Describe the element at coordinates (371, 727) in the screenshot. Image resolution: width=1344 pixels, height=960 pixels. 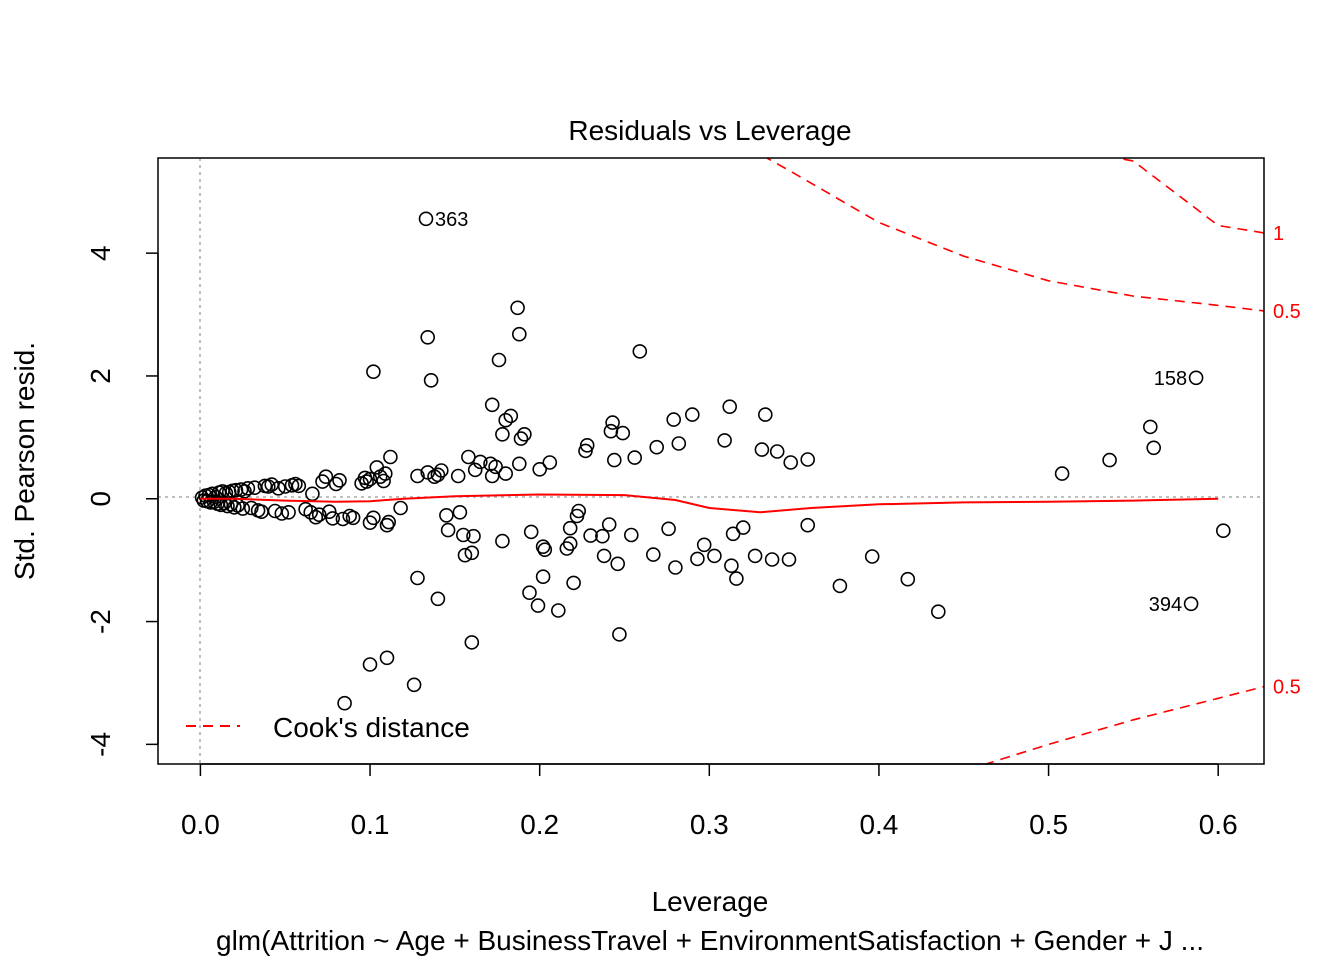
I see `legend-label: Cook's distance` at that location.